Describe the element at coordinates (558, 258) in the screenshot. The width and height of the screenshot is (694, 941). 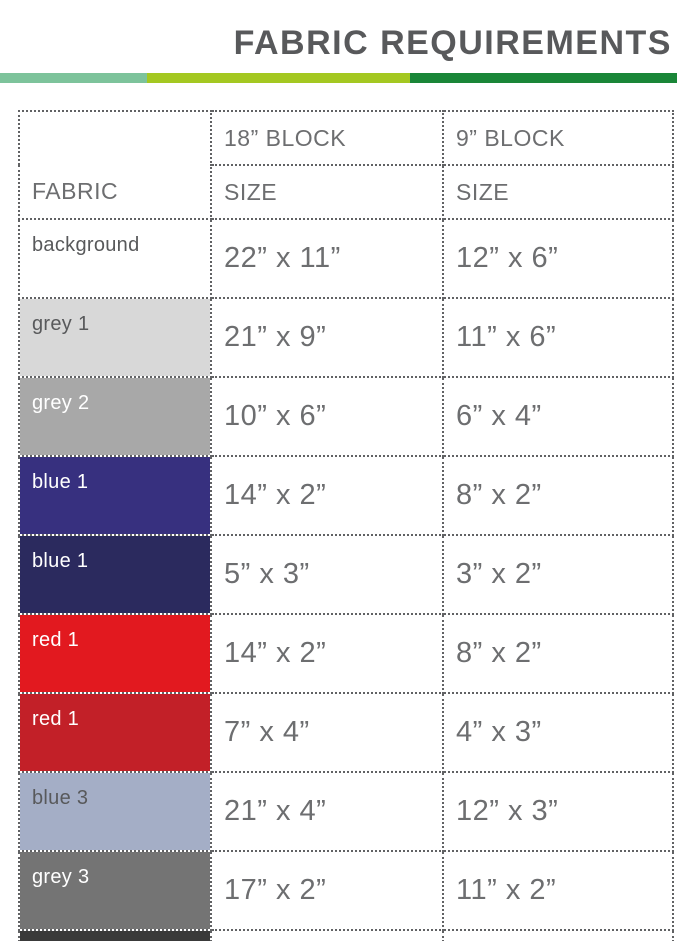
I see `size-9-value: 12” x 6”` at that location.